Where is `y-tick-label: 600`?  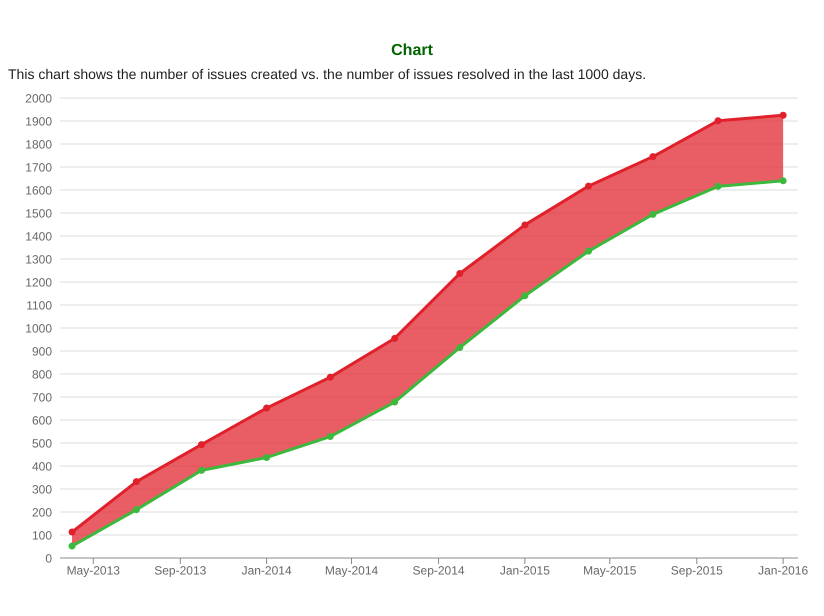
y-tick-label: 600 is located at coordinates (42, 420).